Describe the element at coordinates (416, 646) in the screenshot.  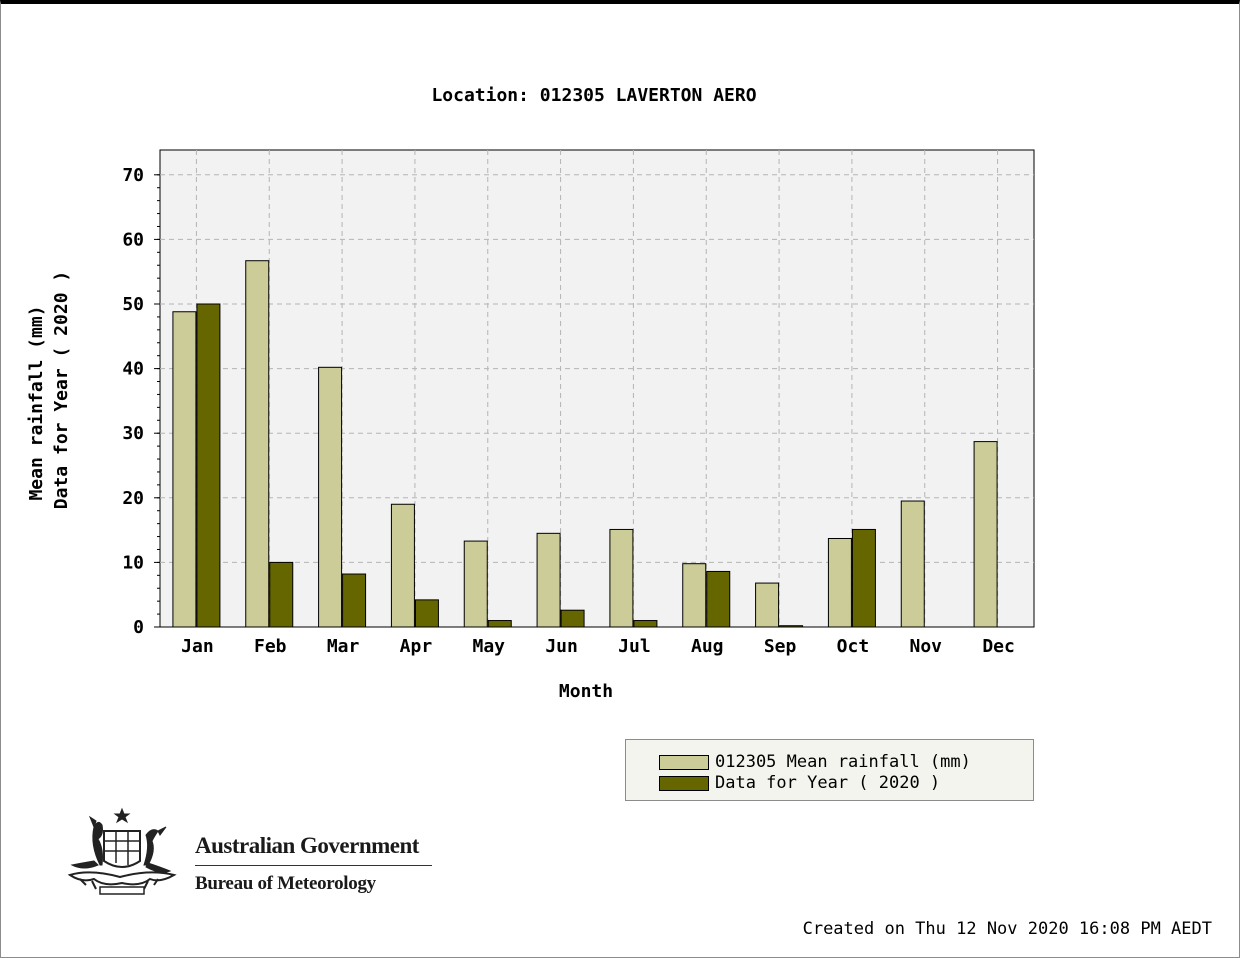
I see `x-tick-label: Apr` at that location.